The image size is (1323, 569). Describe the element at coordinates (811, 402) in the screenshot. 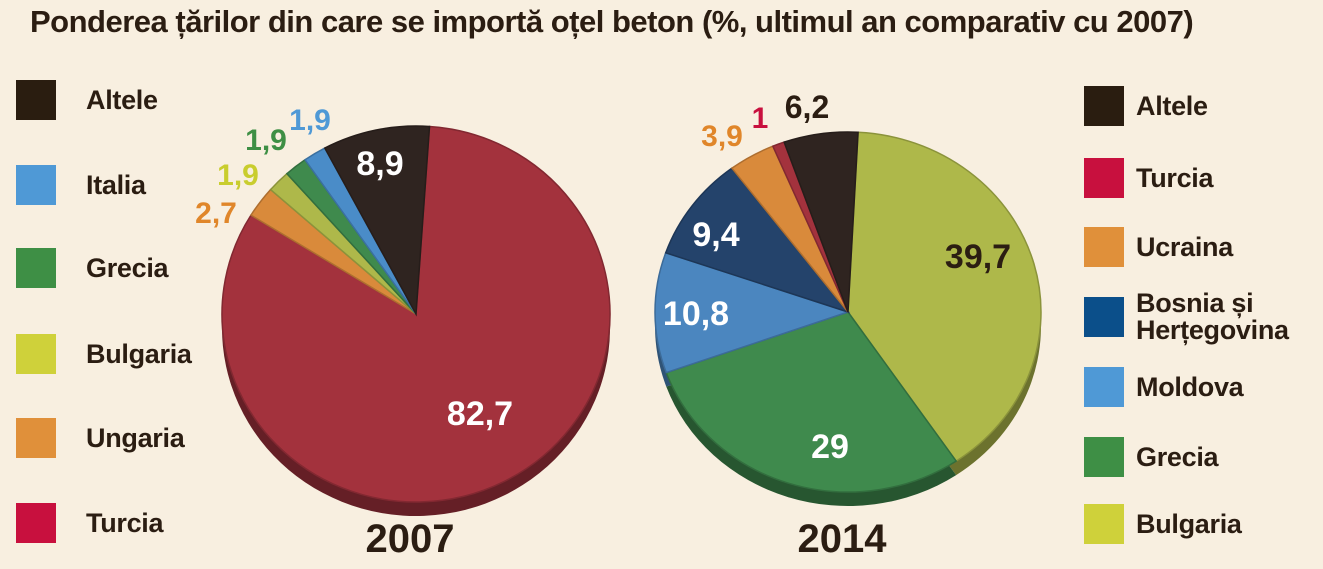

I see `pie-2014-slice-grecia` at that location.